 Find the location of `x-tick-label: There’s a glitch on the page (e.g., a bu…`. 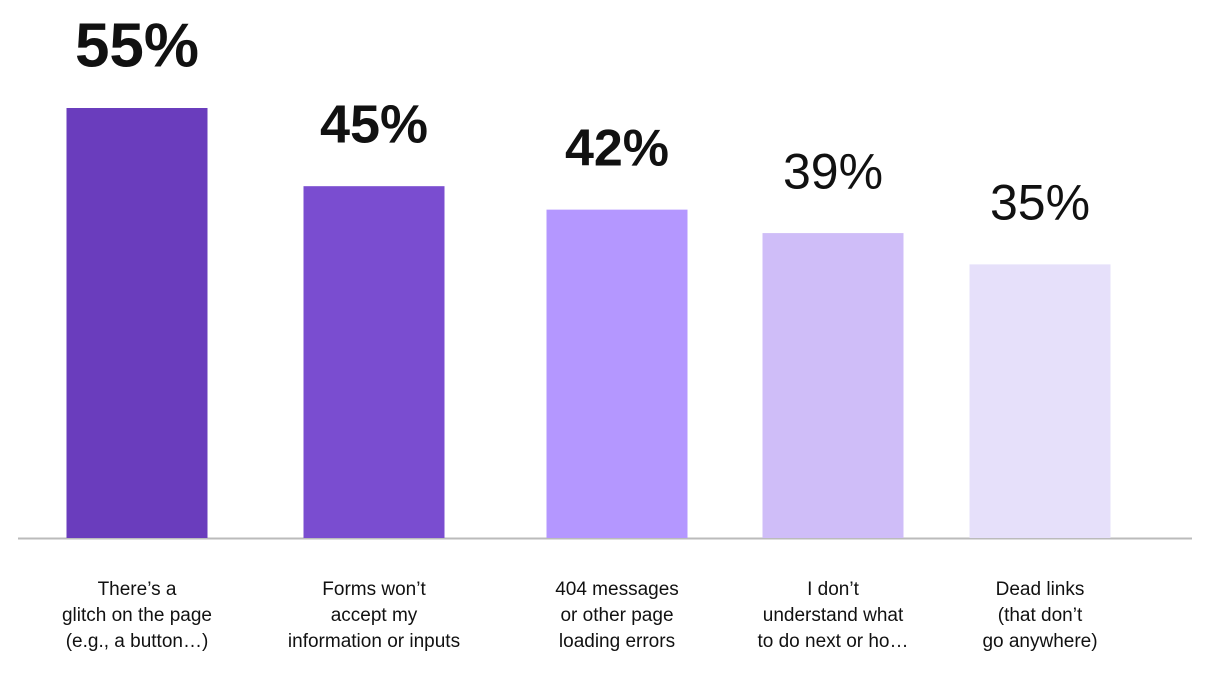

x-tick-label: There’s a glitch on the page (e.g., a bu… is located at coordinates (136, 615).